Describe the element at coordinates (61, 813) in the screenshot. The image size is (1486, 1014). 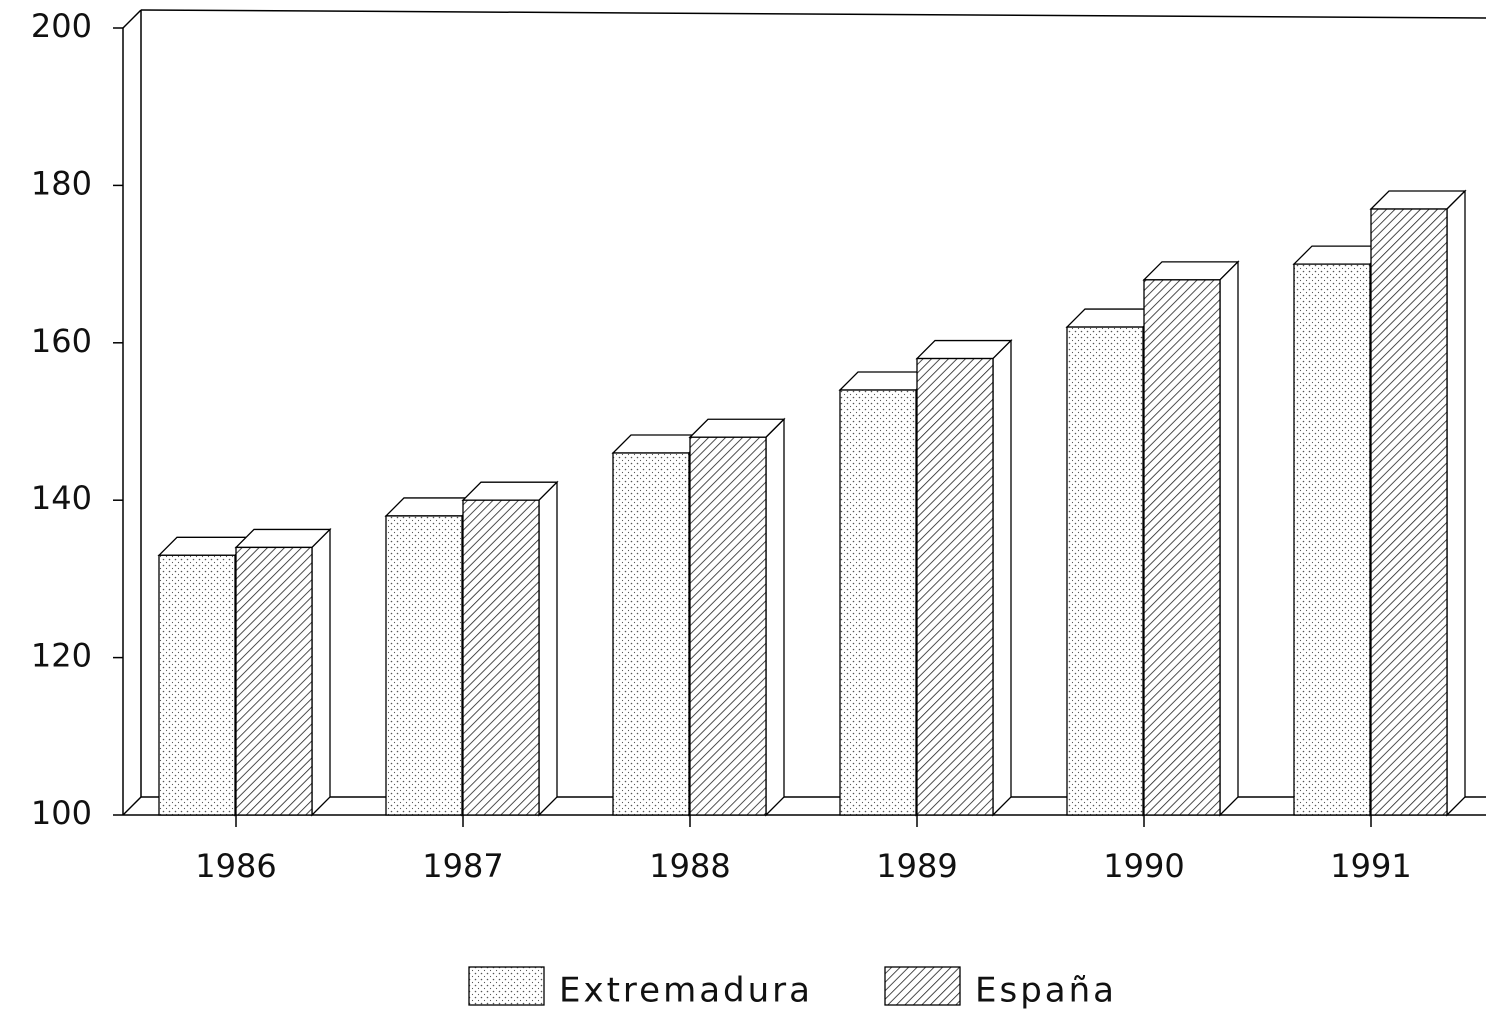
I see `y-tick-label: 100` at that location.